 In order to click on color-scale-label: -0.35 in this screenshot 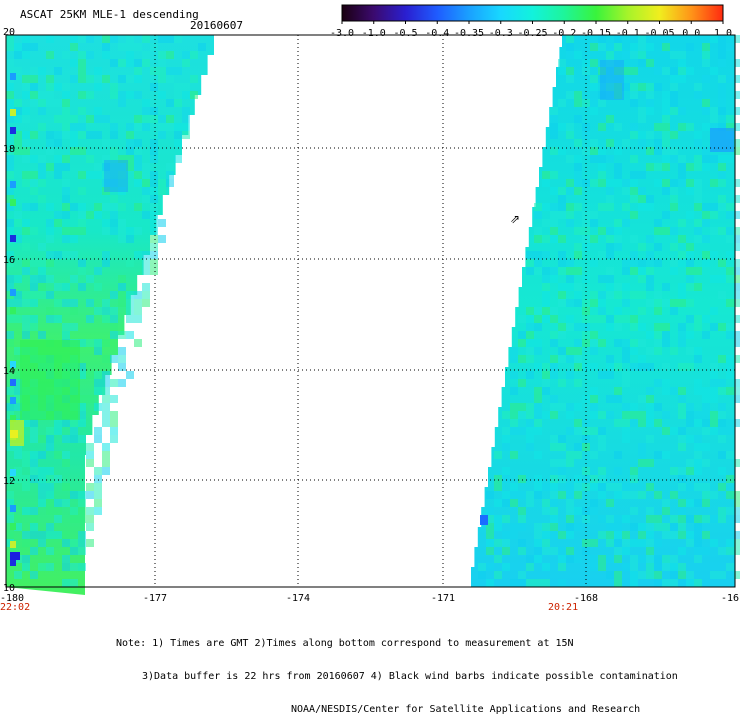, I will do `click(469, 33)`.